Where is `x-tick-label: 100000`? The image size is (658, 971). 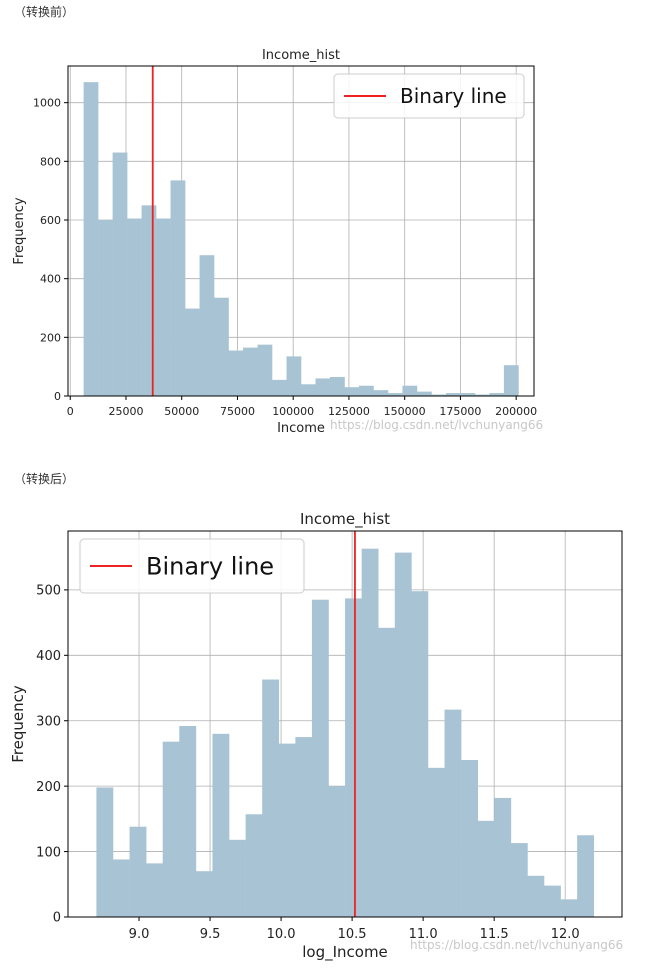 x-tick-label: 100000 is located at coordinates (293, 411).